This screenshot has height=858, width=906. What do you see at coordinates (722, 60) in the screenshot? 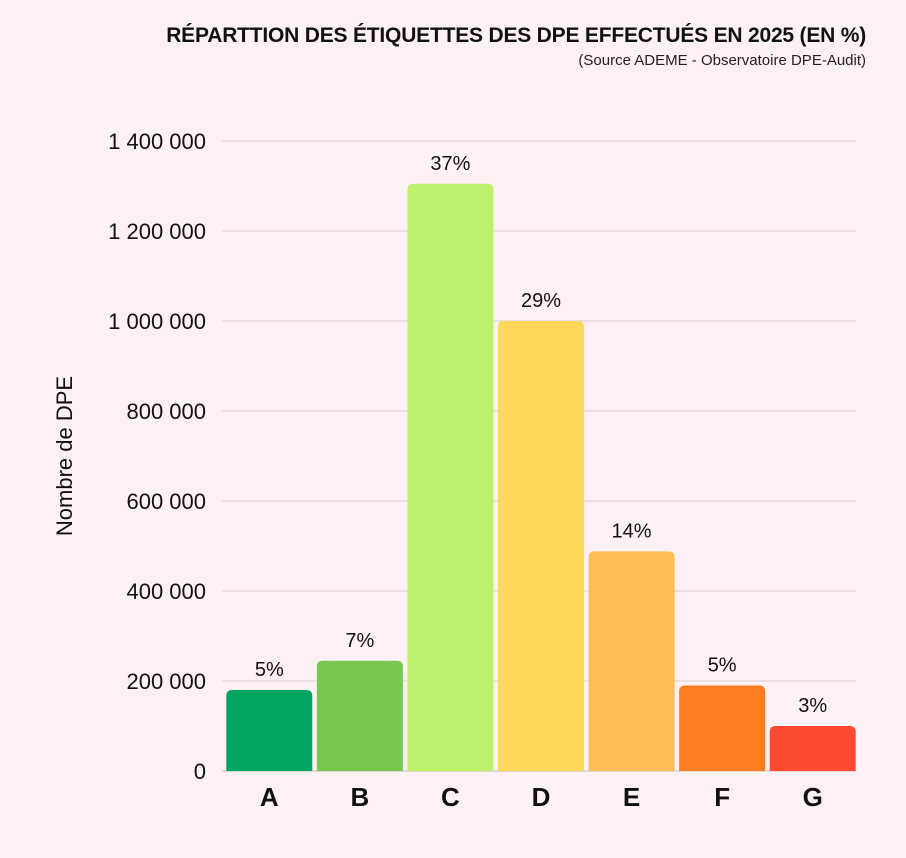
I see `chart-subtitle: (Source ADEME - Observatoire DPE-Audit)` at bounding box center [722, 60].